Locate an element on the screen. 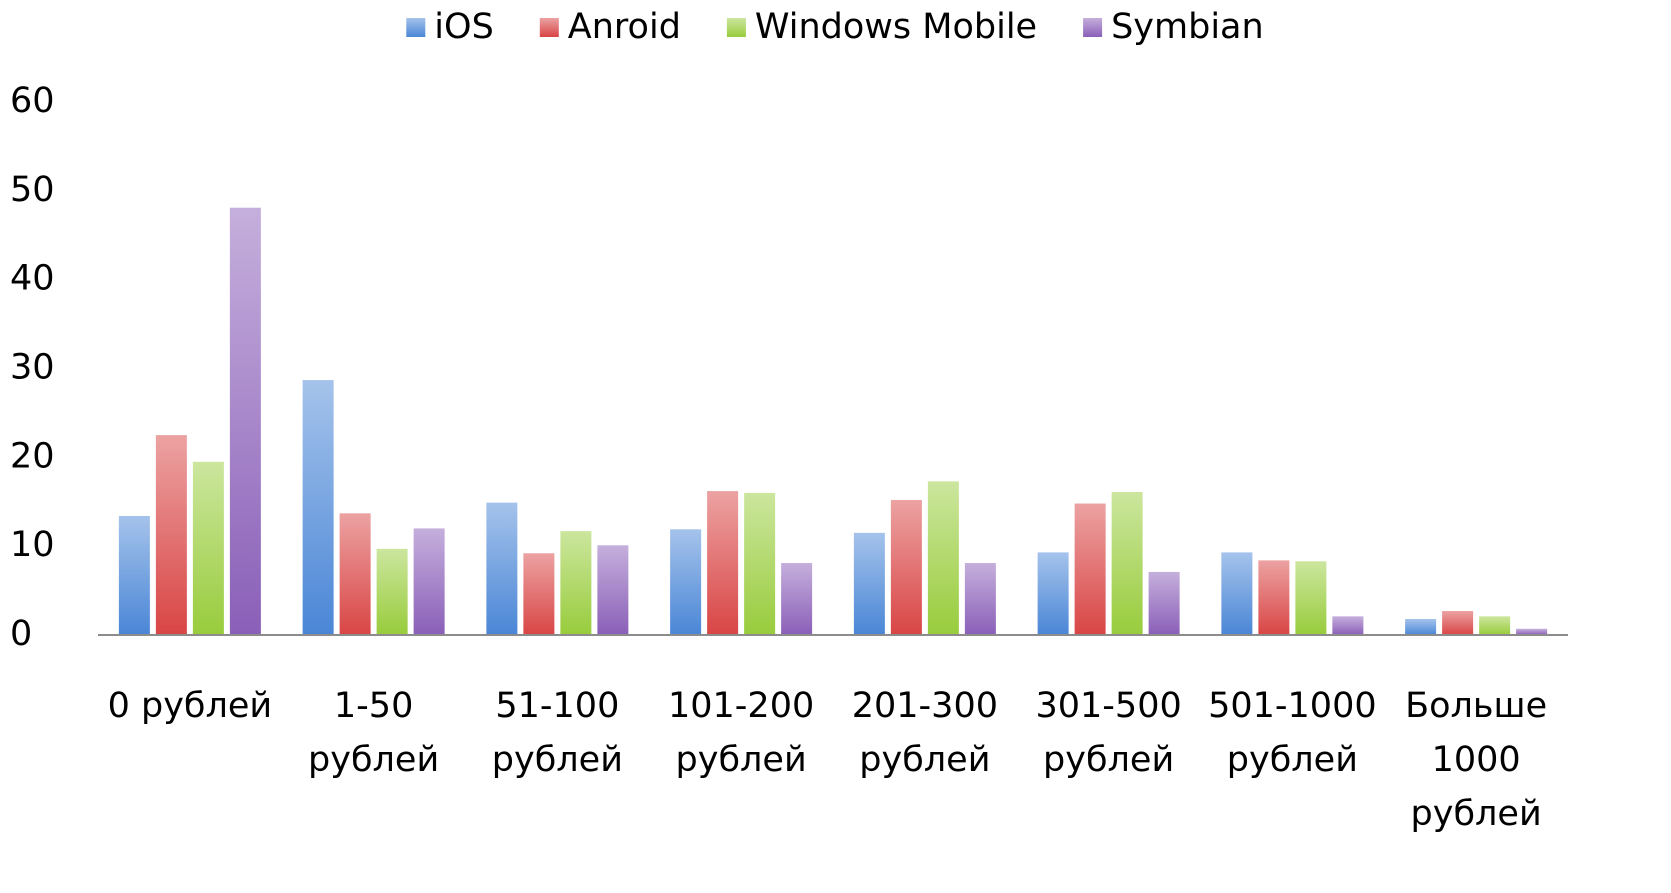  x-tick-label: 1-50 is located at coordinates (373, 706).